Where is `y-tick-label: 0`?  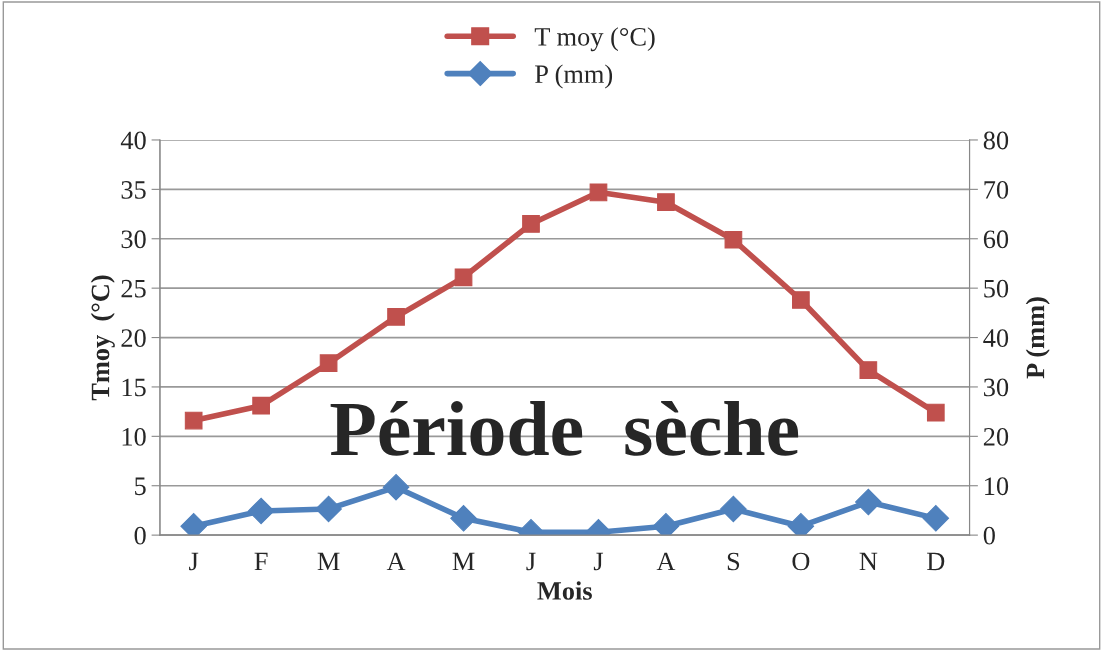
y-tick-label: 0 is located at coordinates (140, 535).